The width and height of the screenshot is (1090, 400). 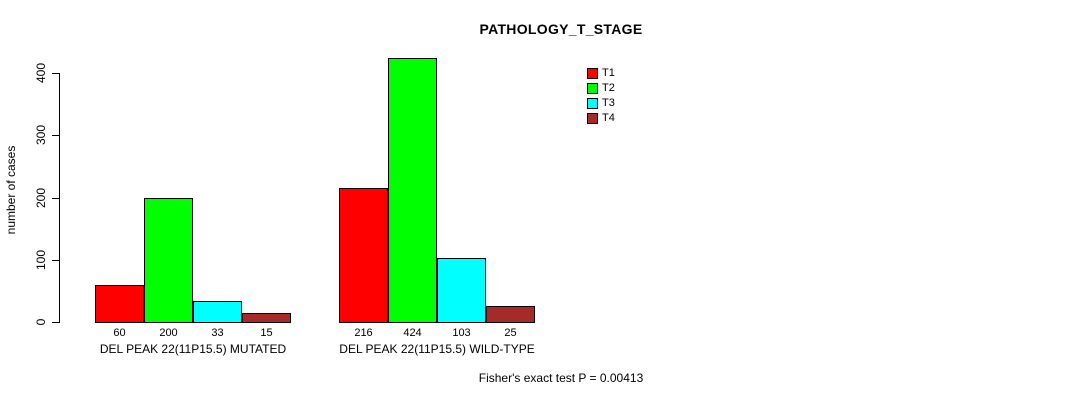 I want to click on bar-t4-group2, so click(x=510, y=314).